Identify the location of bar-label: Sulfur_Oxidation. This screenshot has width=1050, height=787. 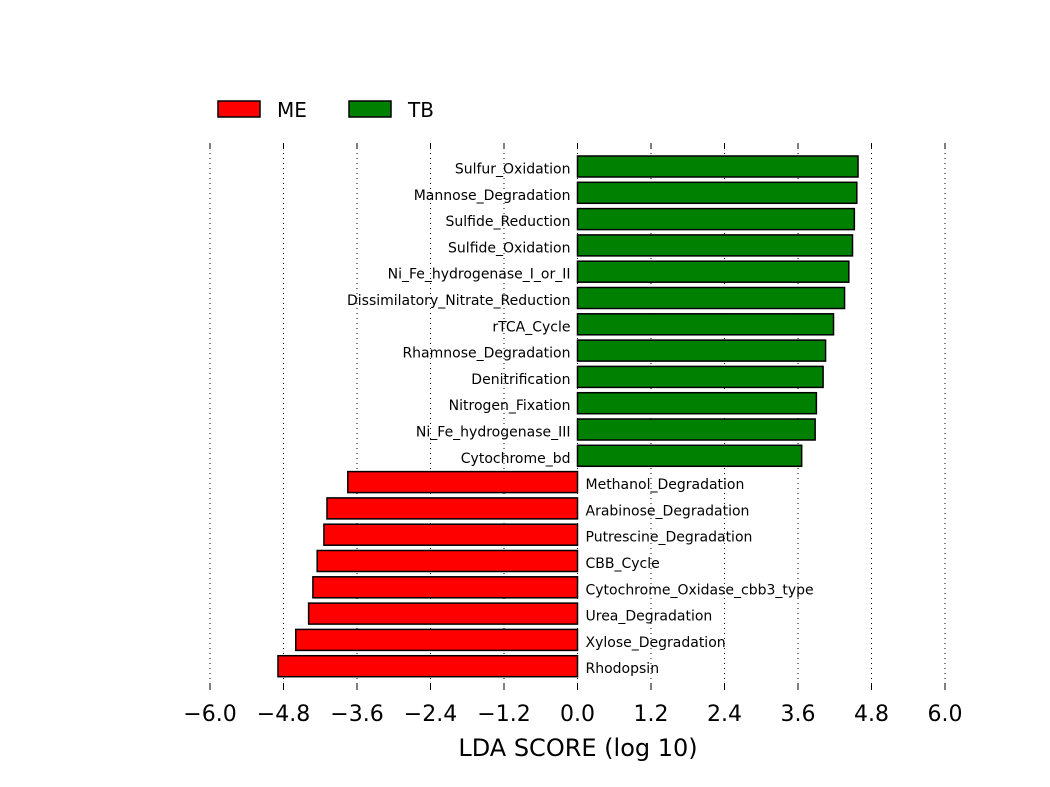
(513, 170).